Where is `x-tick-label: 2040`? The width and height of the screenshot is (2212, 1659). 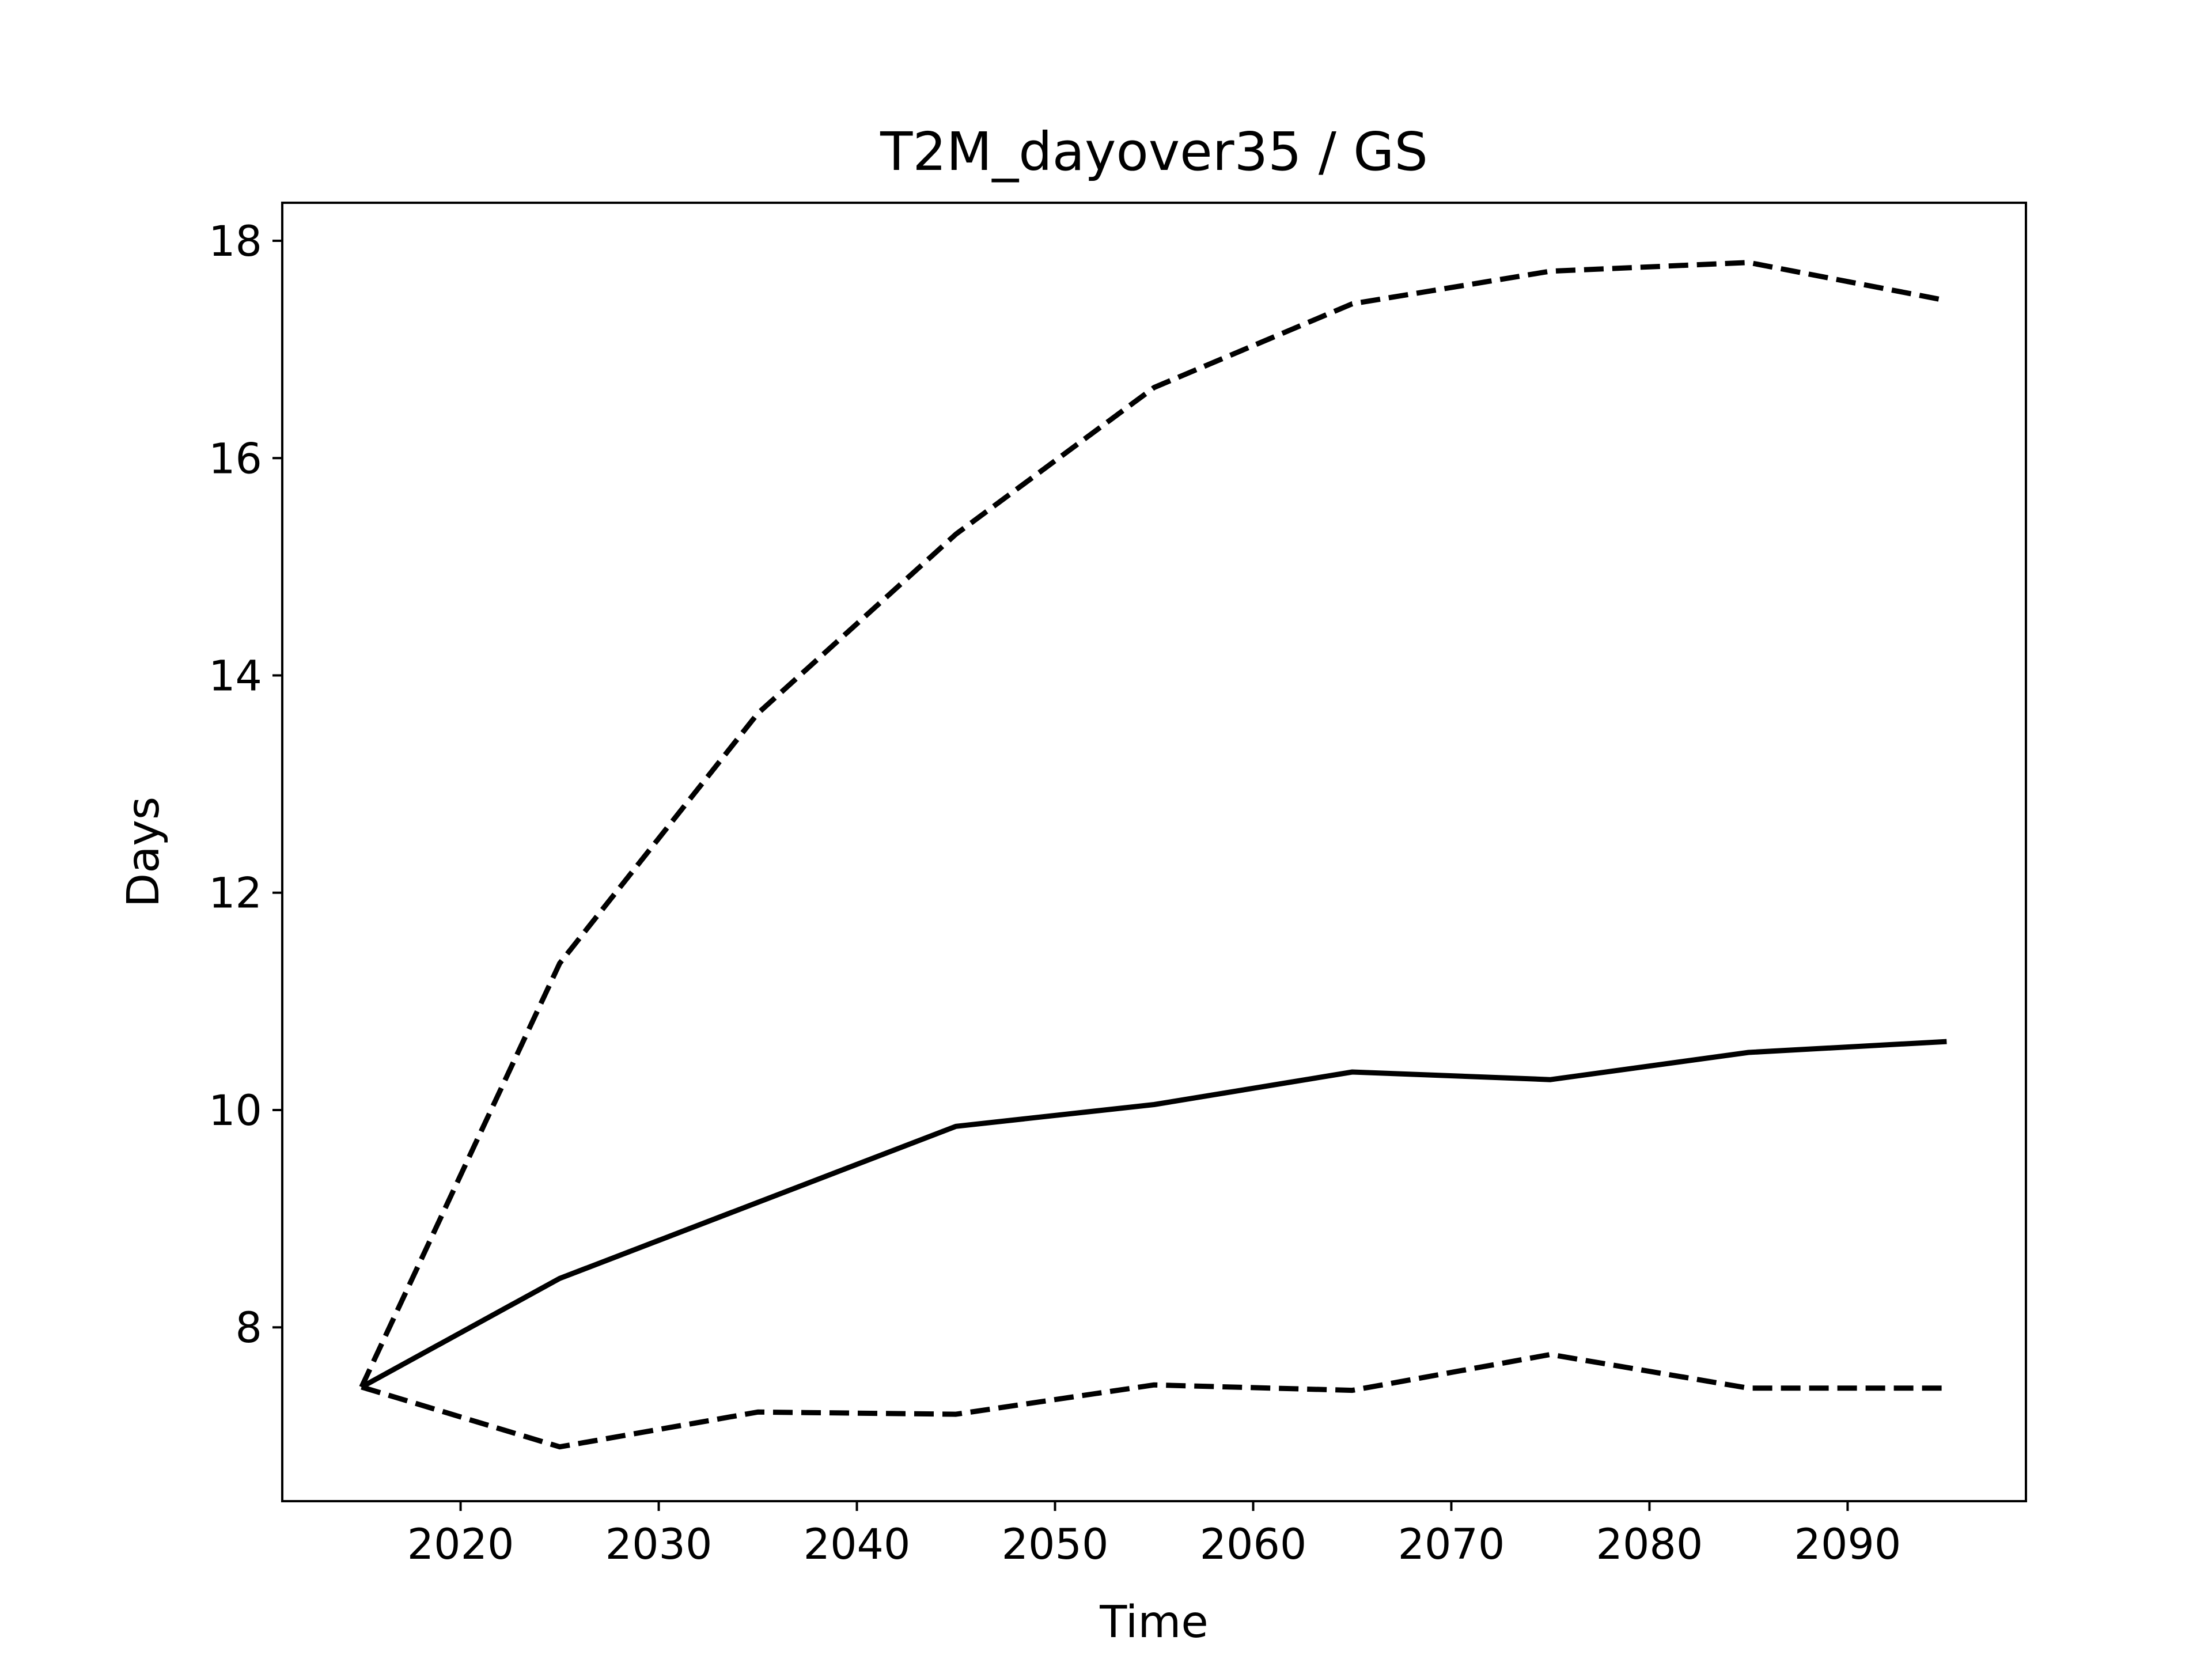
x-tick-label: 2040 is located at coordinates (857, 1544).